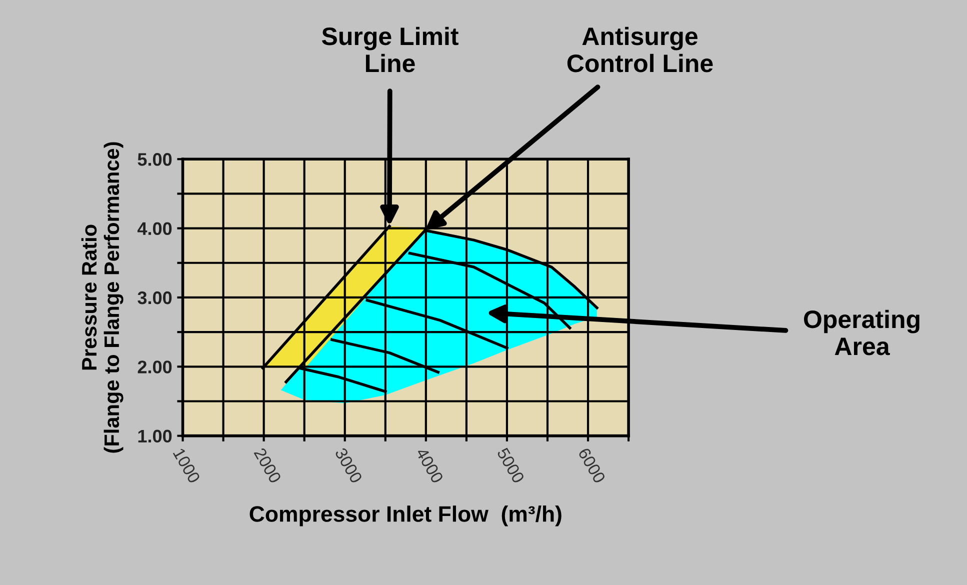  What do you see at coordinates (155, 297) in the screenshot?
I see `y-tick-label: 3.00` at bounding box center [155, 297].